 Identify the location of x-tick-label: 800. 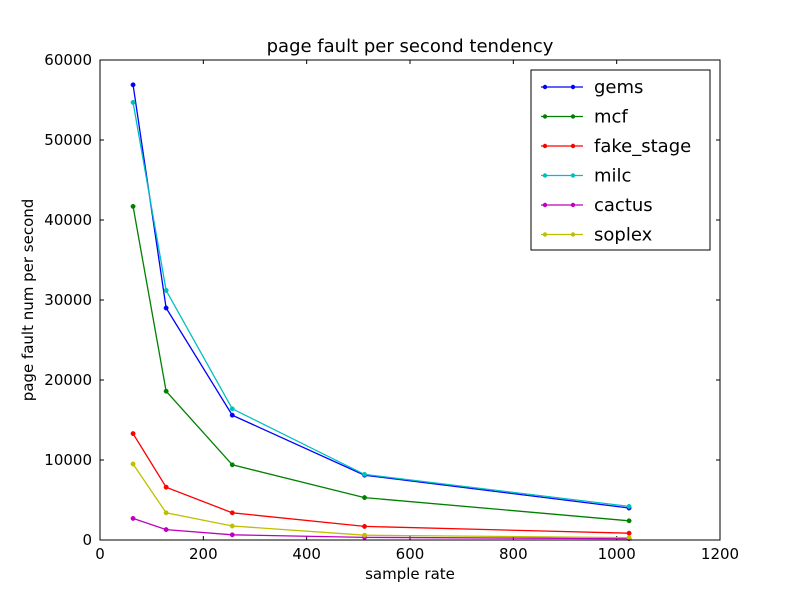
(513, 554).